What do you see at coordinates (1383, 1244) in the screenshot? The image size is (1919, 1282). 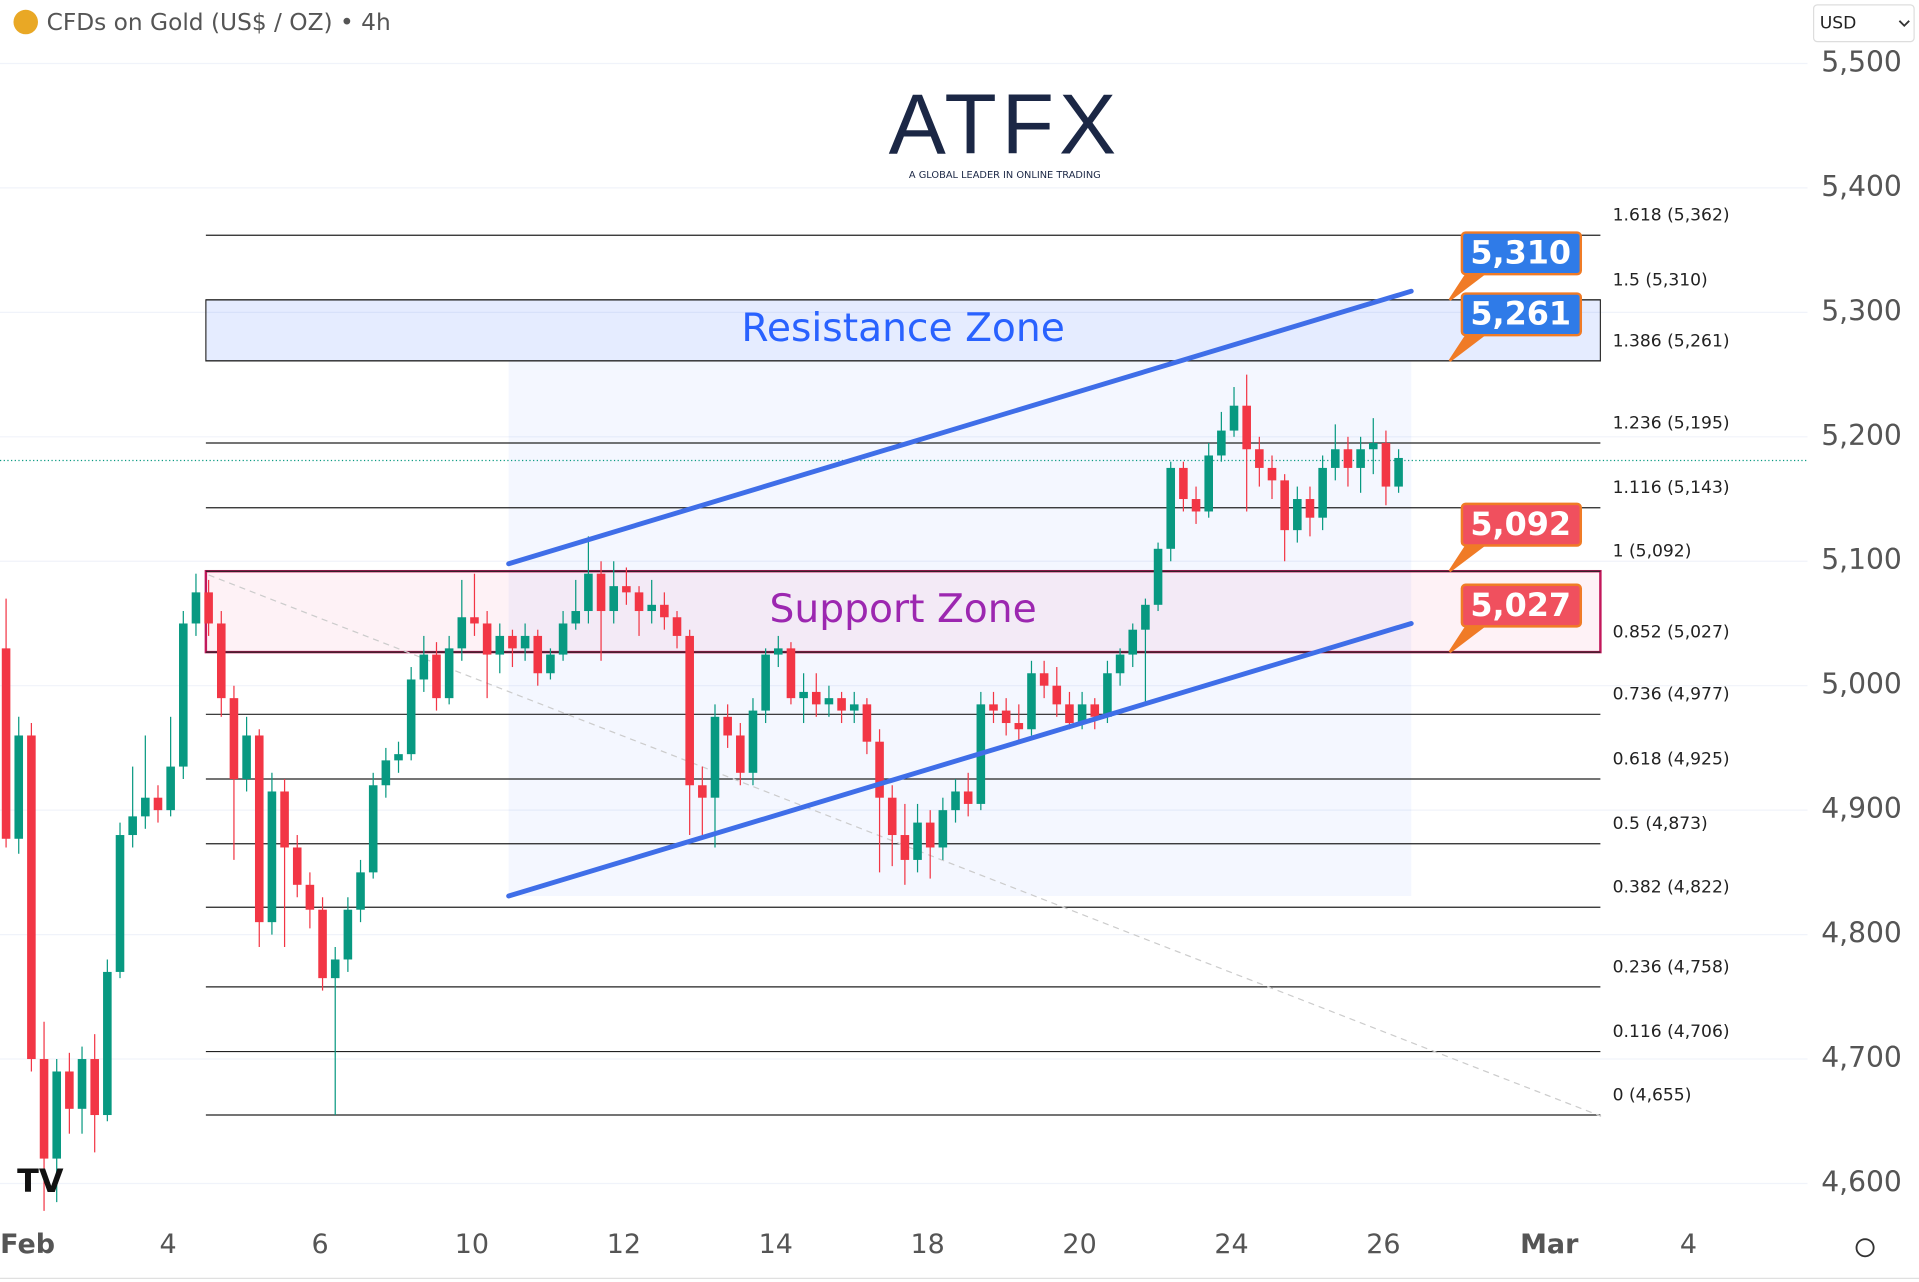 I see `x-tick-label: 26` at bounding box center [1383, 1244].